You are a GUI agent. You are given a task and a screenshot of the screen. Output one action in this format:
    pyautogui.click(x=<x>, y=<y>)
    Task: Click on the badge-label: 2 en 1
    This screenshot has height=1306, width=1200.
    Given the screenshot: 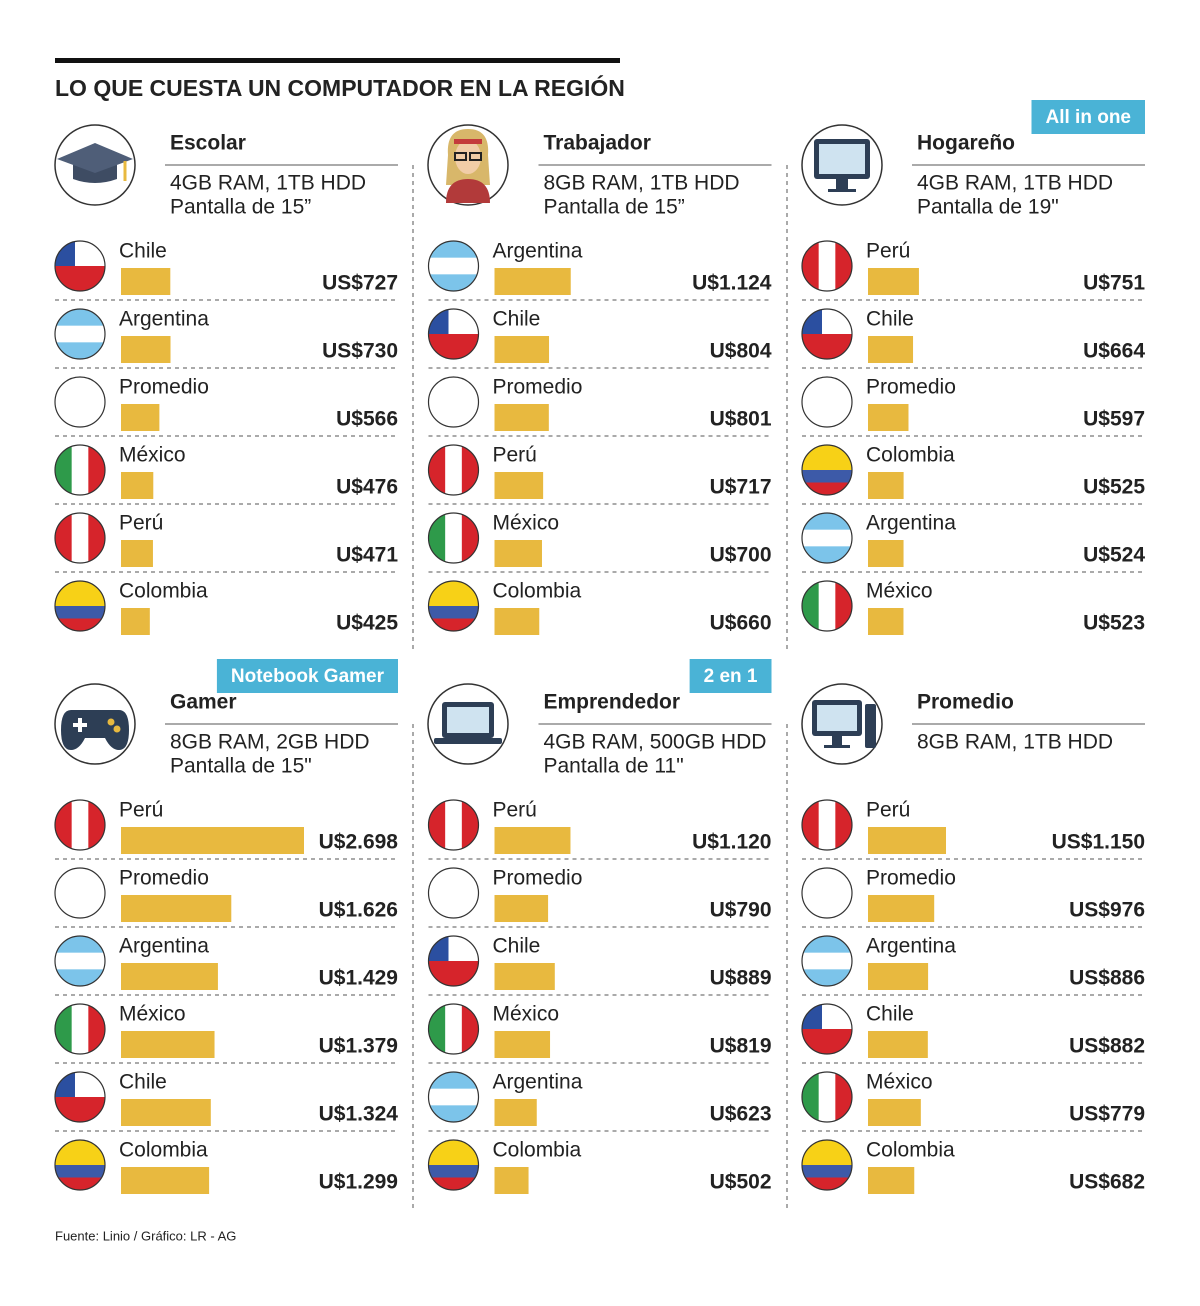 What is the action you would take?
    pyautogui.click(x=731, y=676)
    